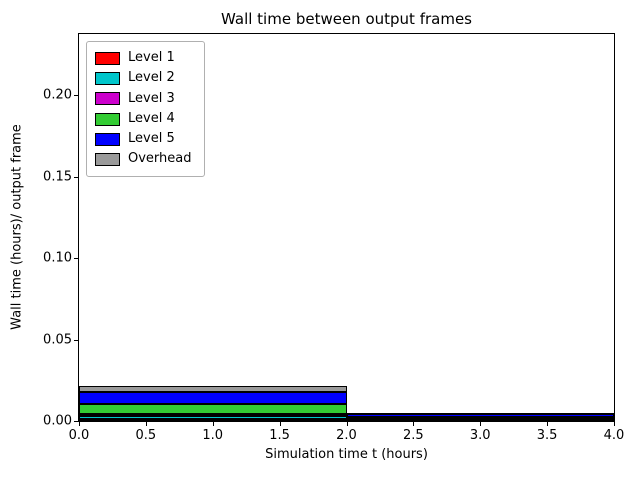 This screenshot has width=640, height=480. I want to click on legend-item: Overhead, so click(143, 159).